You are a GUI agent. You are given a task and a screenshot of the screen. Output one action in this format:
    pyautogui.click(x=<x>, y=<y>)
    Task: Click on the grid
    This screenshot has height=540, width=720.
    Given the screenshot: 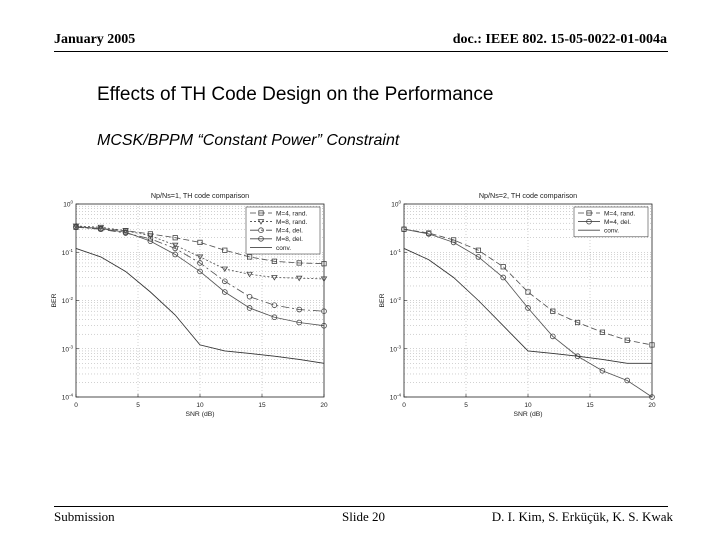 What is the action you would take?
    pyautogui.click(x=200, y=300)
    